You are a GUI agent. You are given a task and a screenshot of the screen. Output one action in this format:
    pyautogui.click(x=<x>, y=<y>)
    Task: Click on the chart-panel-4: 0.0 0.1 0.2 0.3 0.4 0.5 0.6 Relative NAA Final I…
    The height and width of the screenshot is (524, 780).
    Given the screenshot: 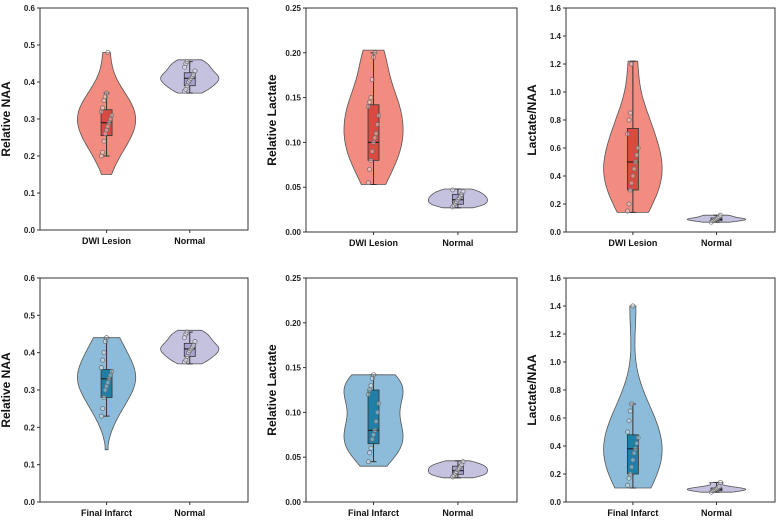 What is the action you would take?
    pyautogui.click(x=124, y=396)
    